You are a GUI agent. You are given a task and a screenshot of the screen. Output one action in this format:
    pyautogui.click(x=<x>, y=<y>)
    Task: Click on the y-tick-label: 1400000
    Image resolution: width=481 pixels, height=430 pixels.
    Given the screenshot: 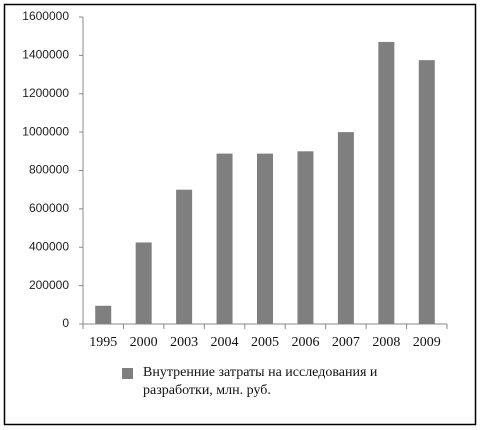 What is the action you would take?
    pyautogui.click(x=45, y=55)
    